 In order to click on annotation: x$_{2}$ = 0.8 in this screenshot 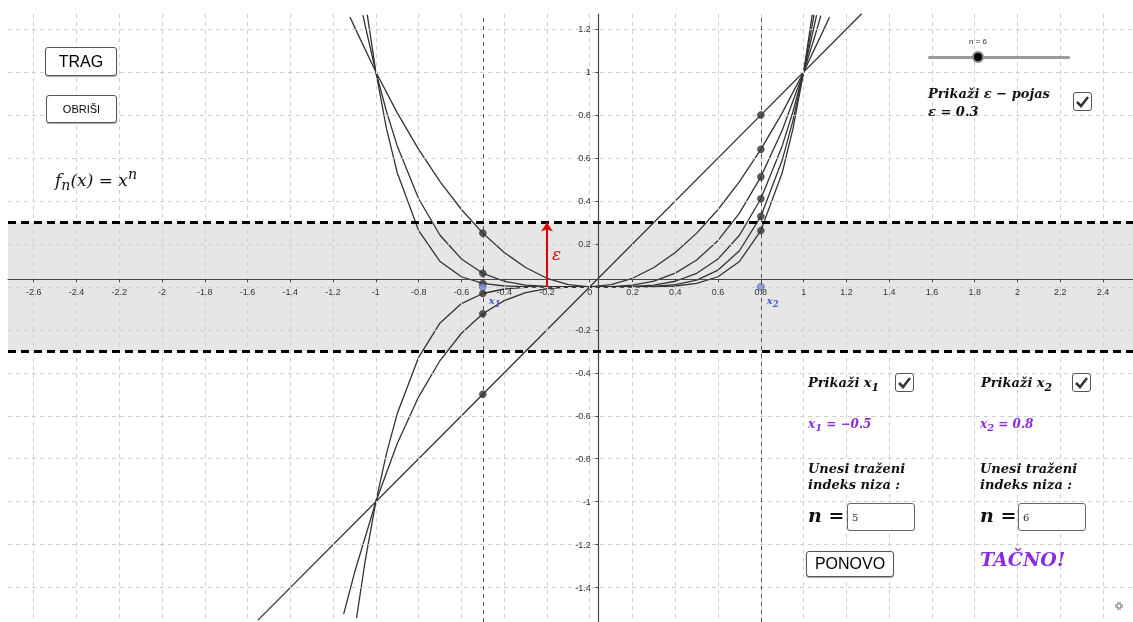, I will do `click(1007, 425)`.